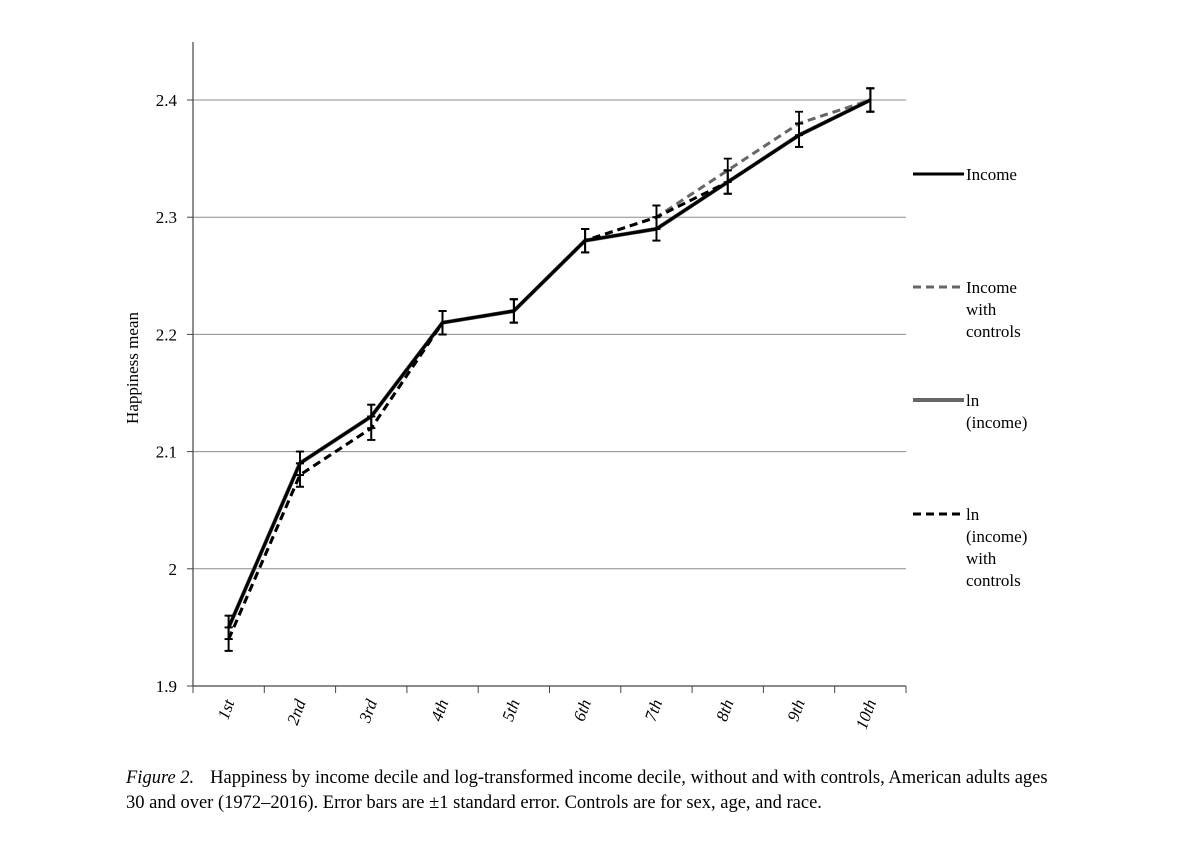 This screenshot has height=853, width=1200. Describe the element at coordinates (296, 711) in the screenshot. I see `x-tick-label: 2nd` at that location.